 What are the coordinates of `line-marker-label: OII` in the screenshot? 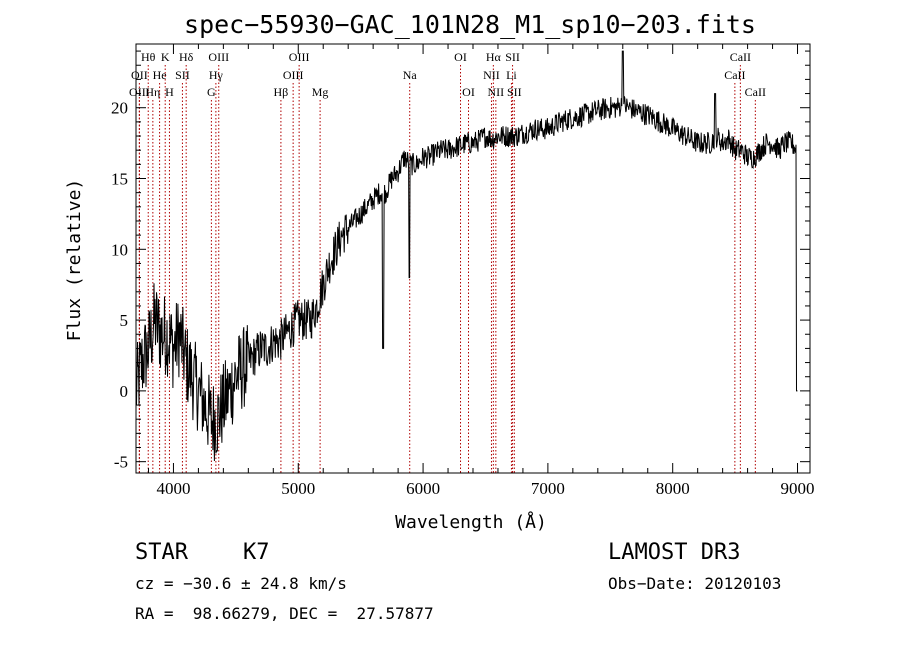 It's located at (139, 75).